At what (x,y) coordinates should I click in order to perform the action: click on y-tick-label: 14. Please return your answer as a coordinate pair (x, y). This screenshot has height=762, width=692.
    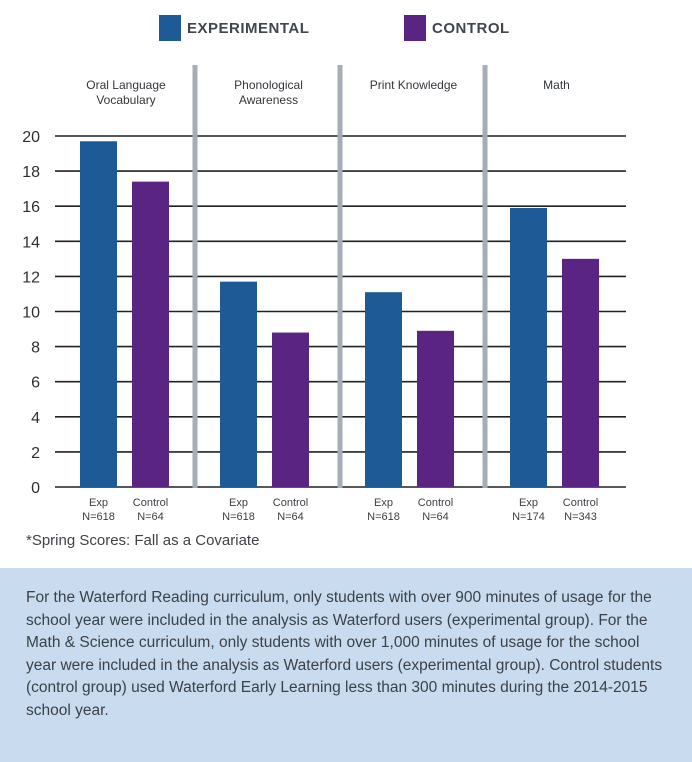
    Looking at the image, I should click on (31, 242).